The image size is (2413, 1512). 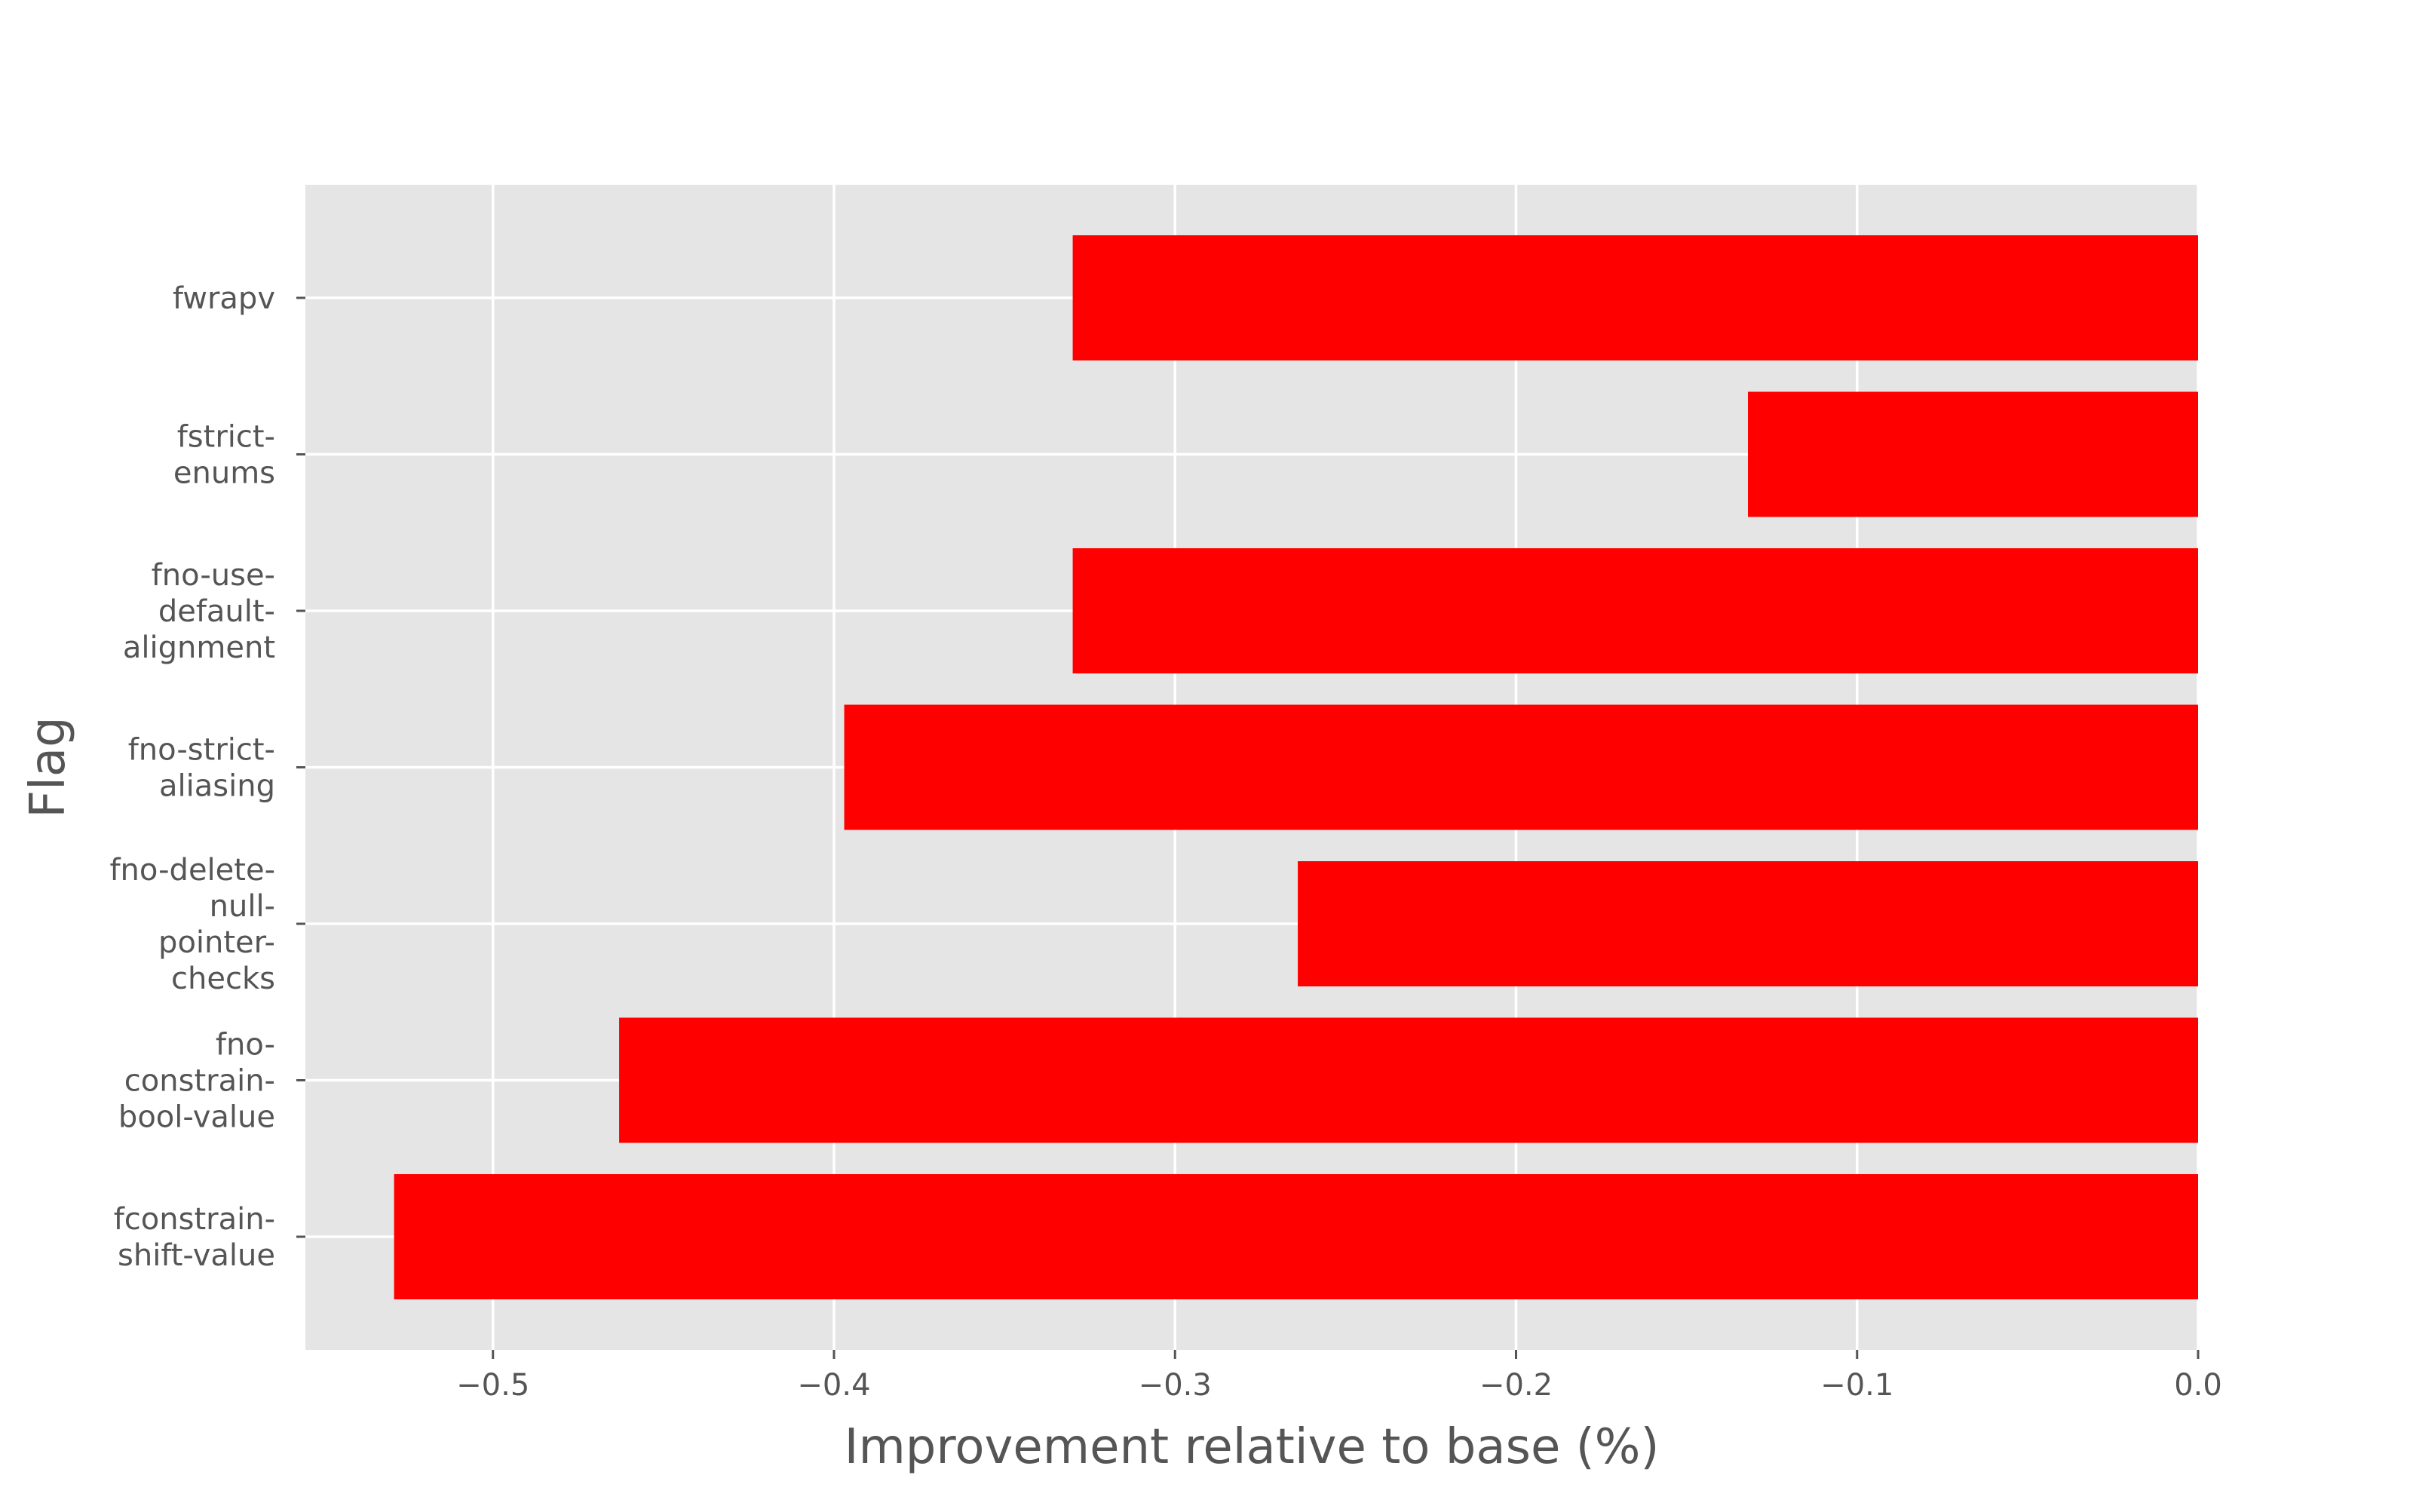 I want to click on x-tick-label: −0.4, so click(x=834, y=1385).